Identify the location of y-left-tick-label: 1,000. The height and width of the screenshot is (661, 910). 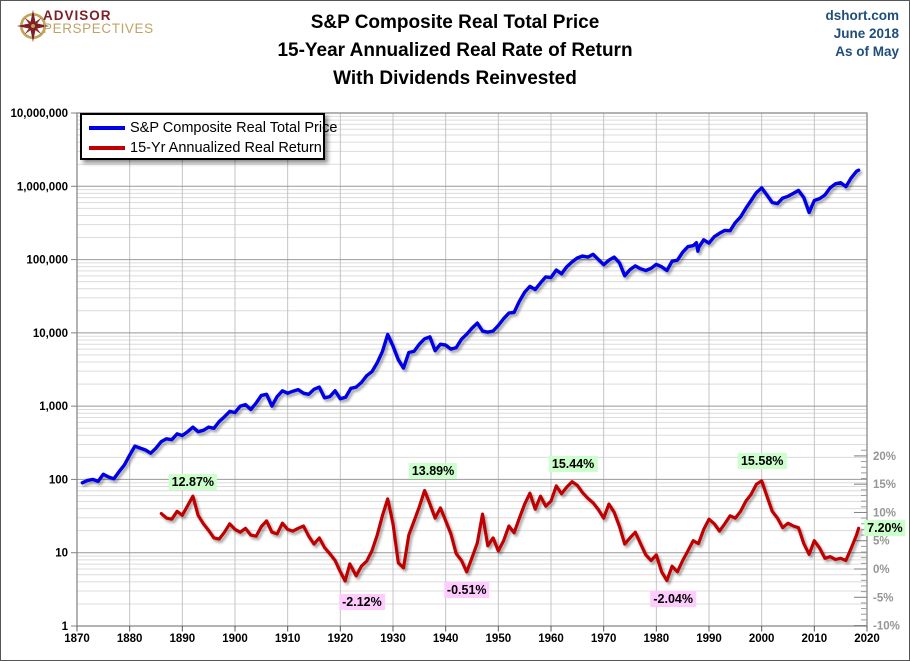
(53, 407).